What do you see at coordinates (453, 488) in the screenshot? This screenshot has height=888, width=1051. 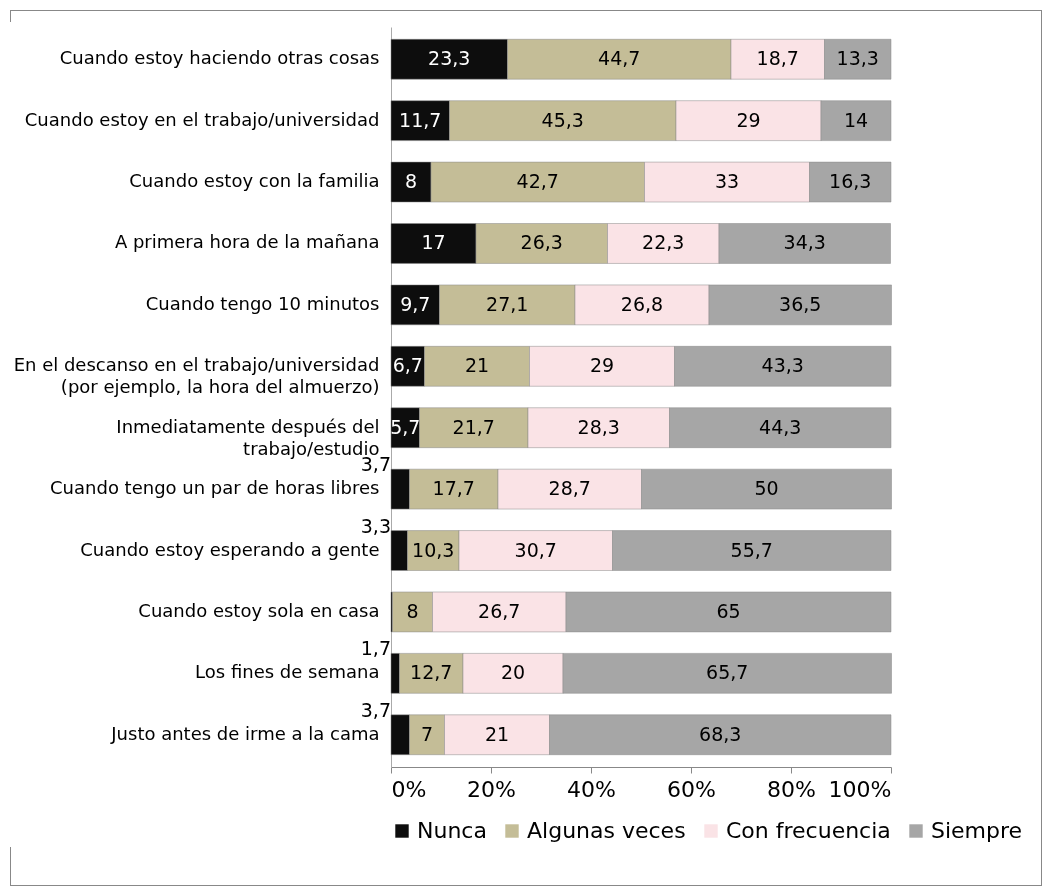 I see `data-label: 17,7` at bounding box center [453, 488].